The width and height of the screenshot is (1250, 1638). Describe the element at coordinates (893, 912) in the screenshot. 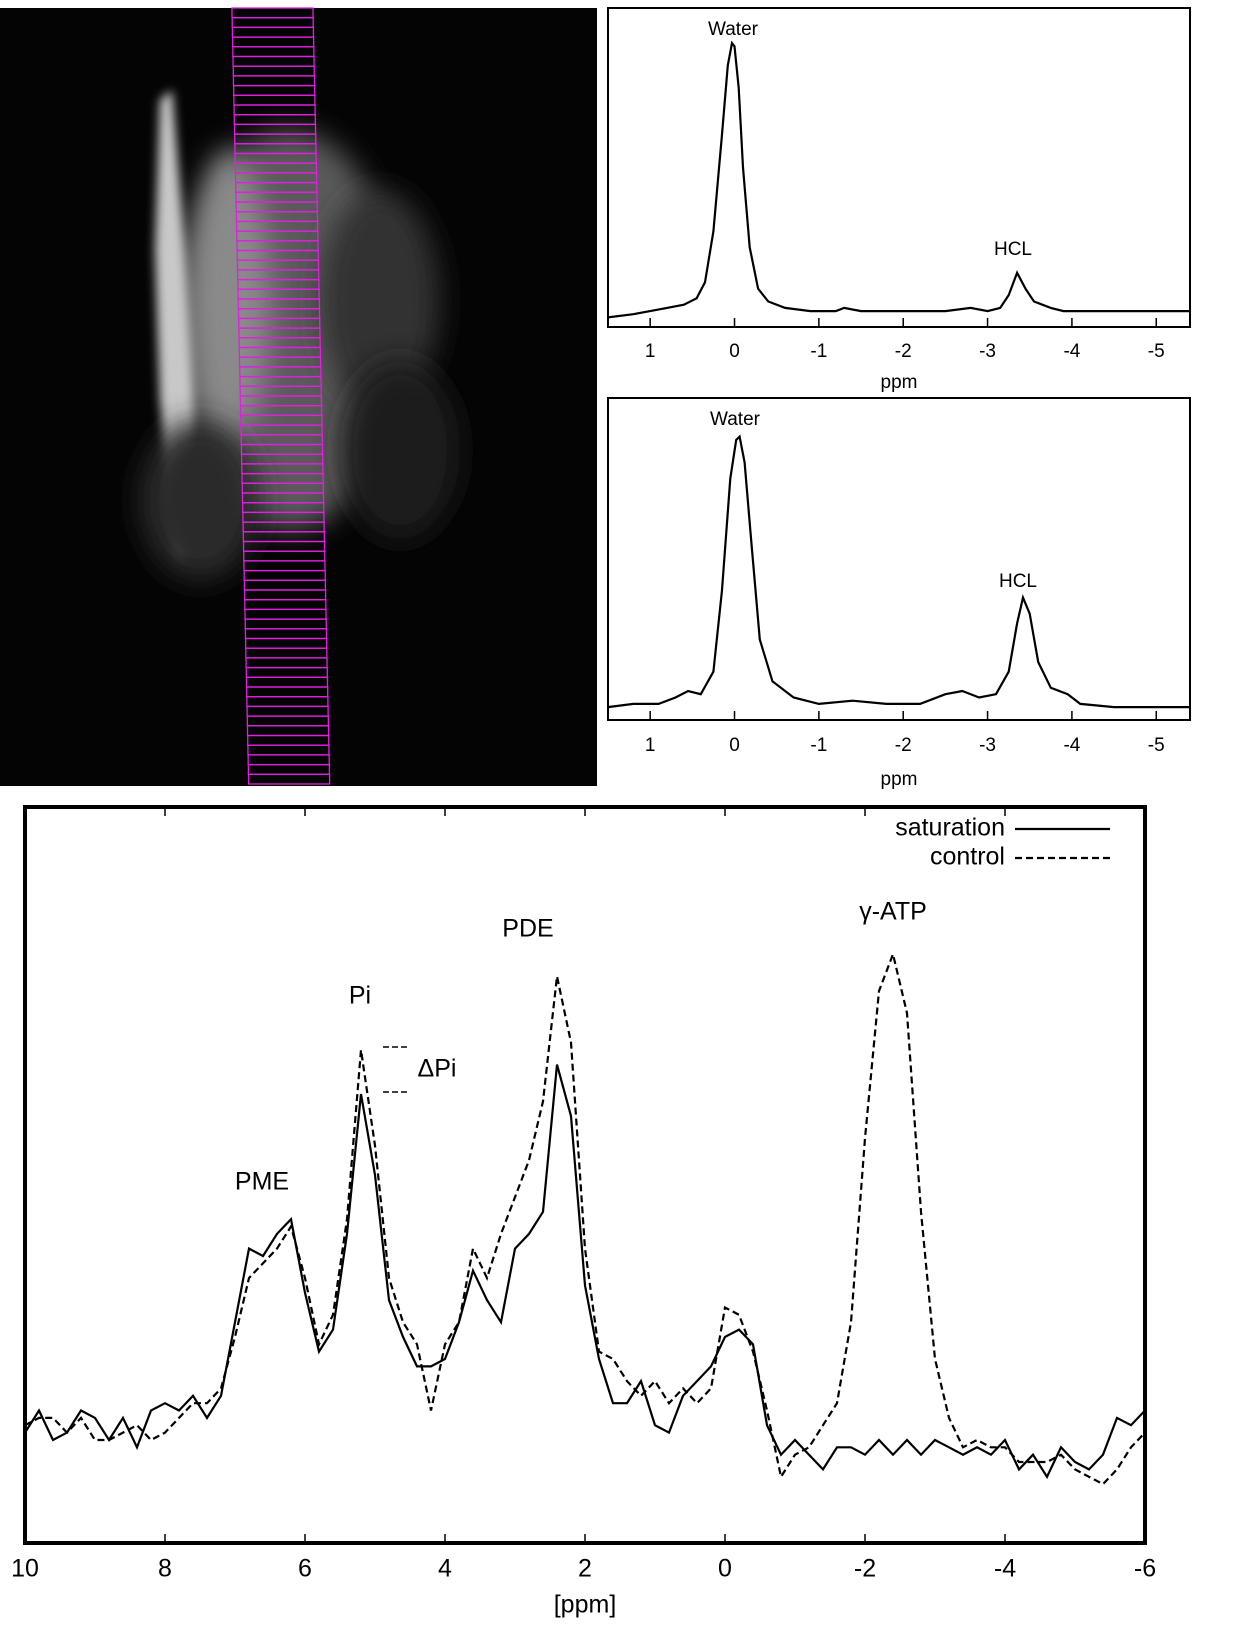

I see `annotation: γ-ATP` at that location.